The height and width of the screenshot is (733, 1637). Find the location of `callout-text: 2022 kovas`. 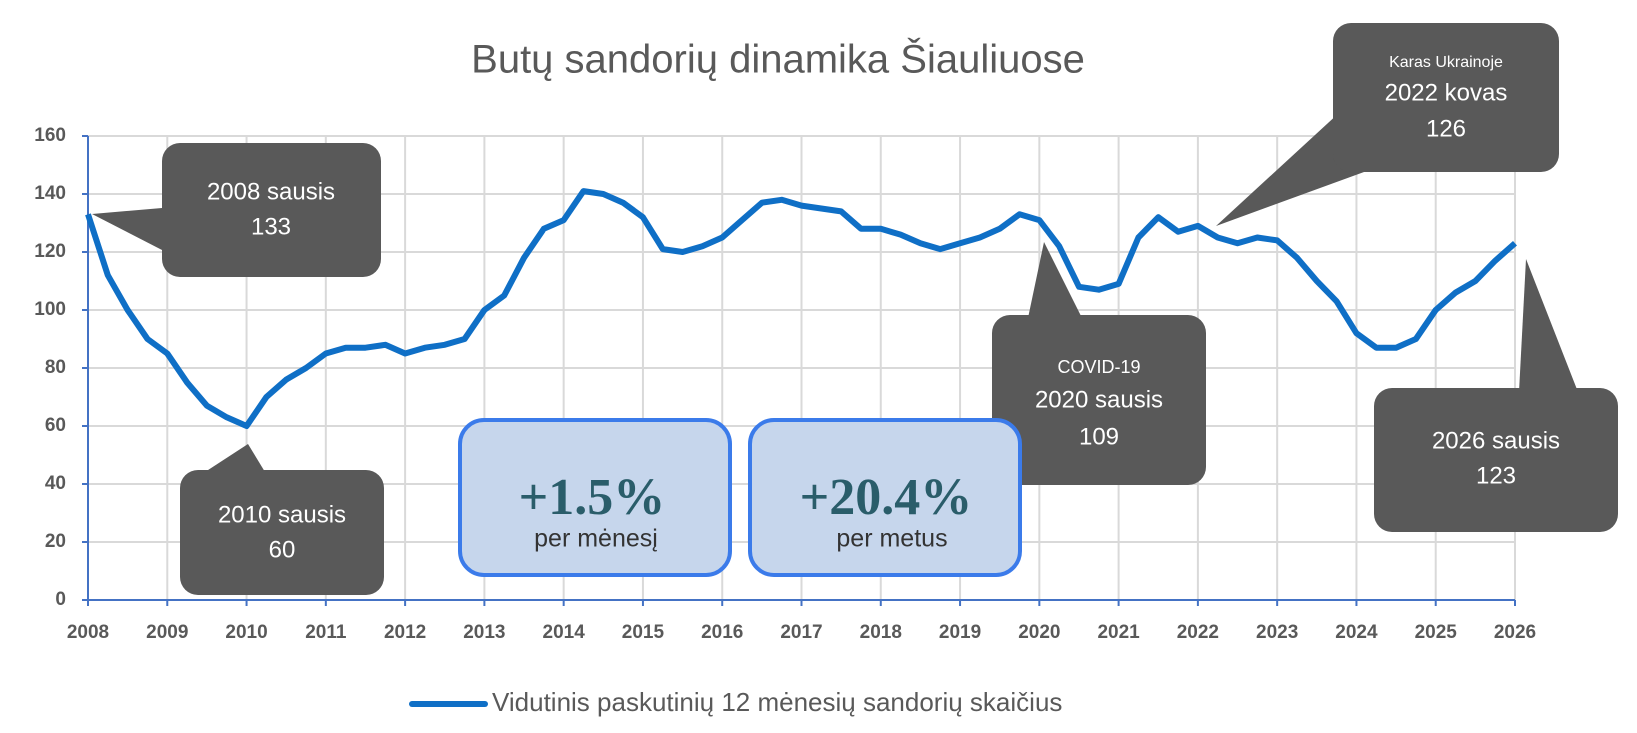

callout-text: 2022 kovas is located at coordinates (1446, 92).